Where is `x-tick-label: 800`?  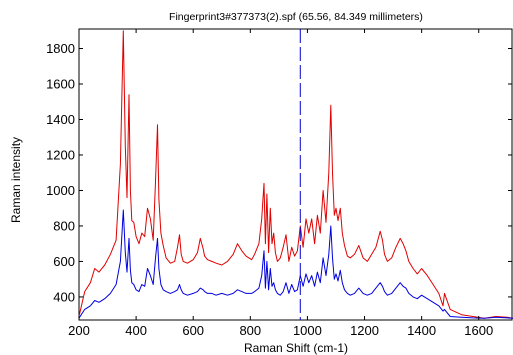
x-tick-label: 800 is located at coordinates (250, 330).